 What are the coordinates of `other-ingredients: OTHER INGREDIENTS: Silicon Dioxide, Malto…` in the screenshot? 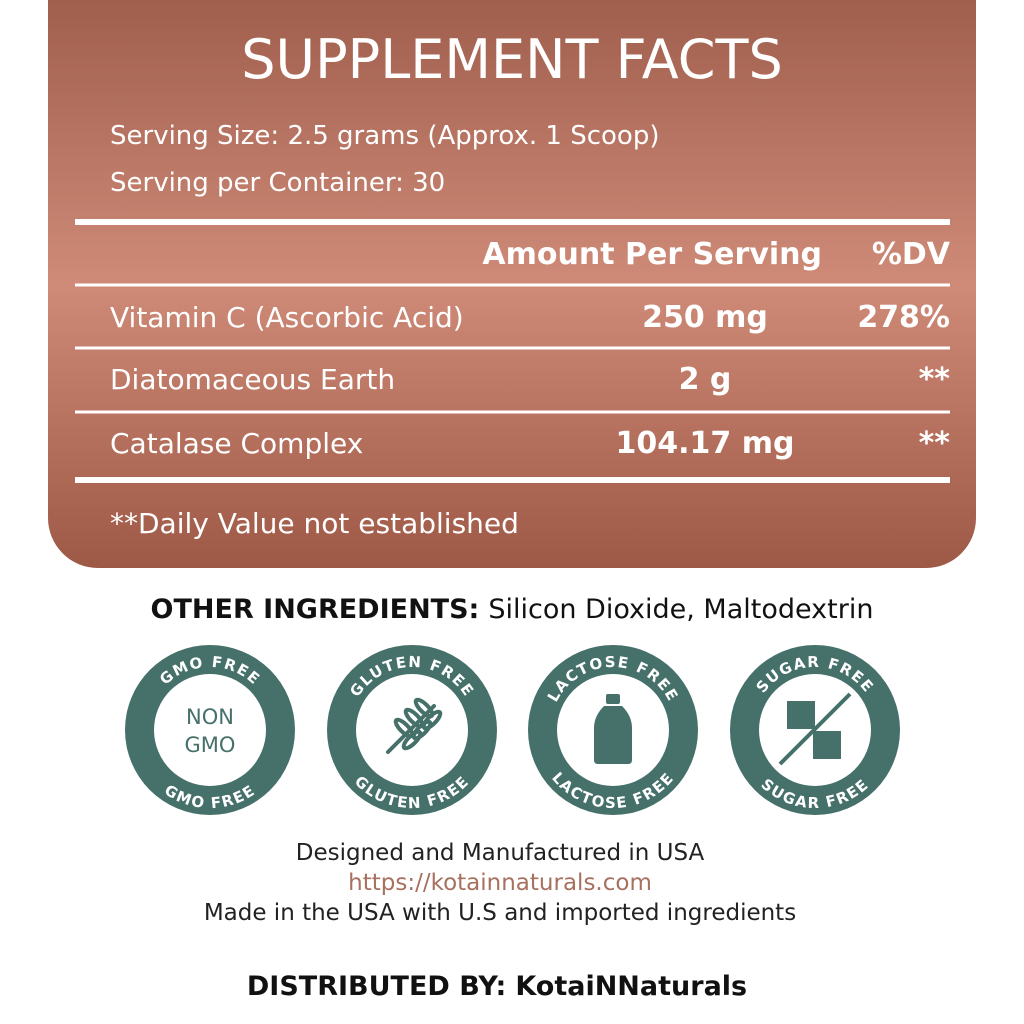 It's located at (512, 609).